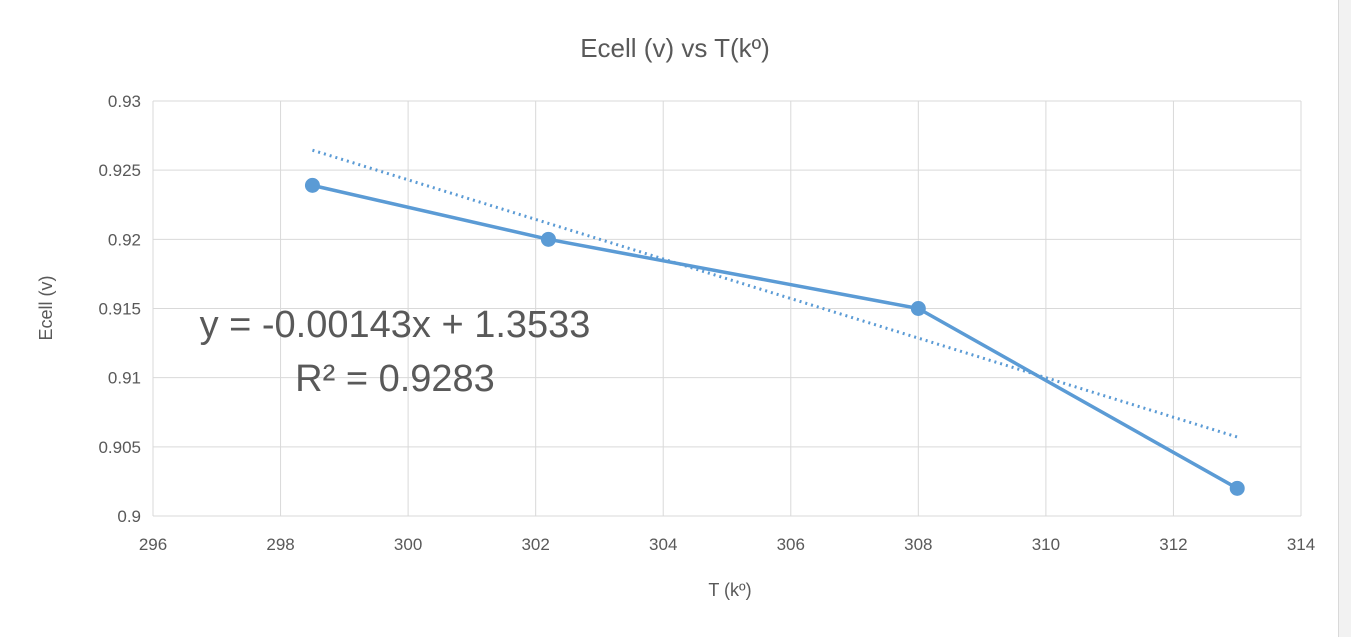  I want to click on y-tick-label: 0.925, so click(119, 170).